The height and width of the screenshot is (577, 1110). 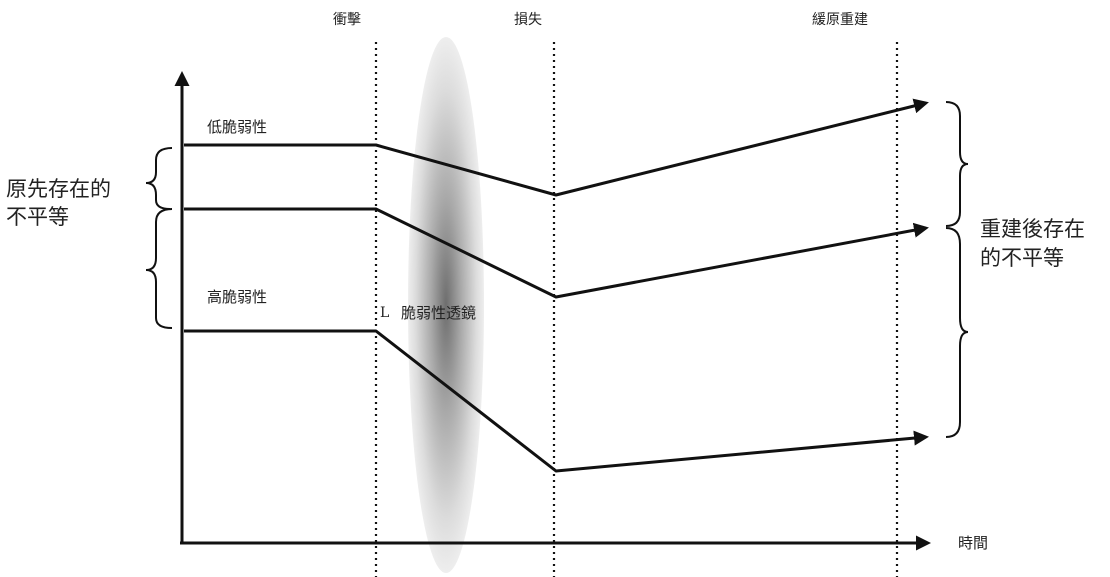 What do you see at coordinates (556, 147) in the screenshot?
I see `trajectory-low-vulnerability` at bounding box center [556, 147].